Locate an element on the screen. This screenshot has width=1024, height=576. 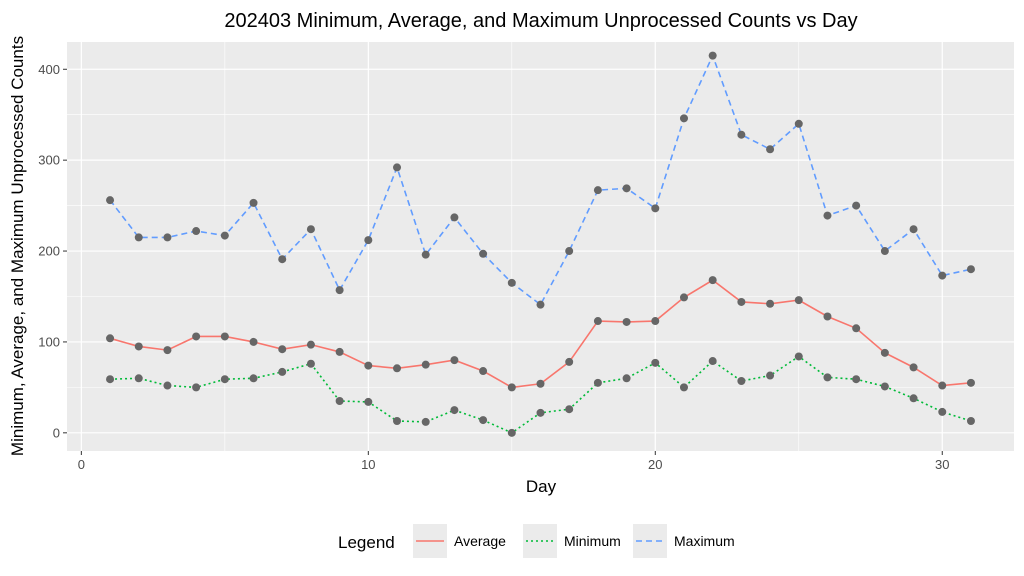
legend-label-minimum: Minimum is located at coordinates (592, 541).